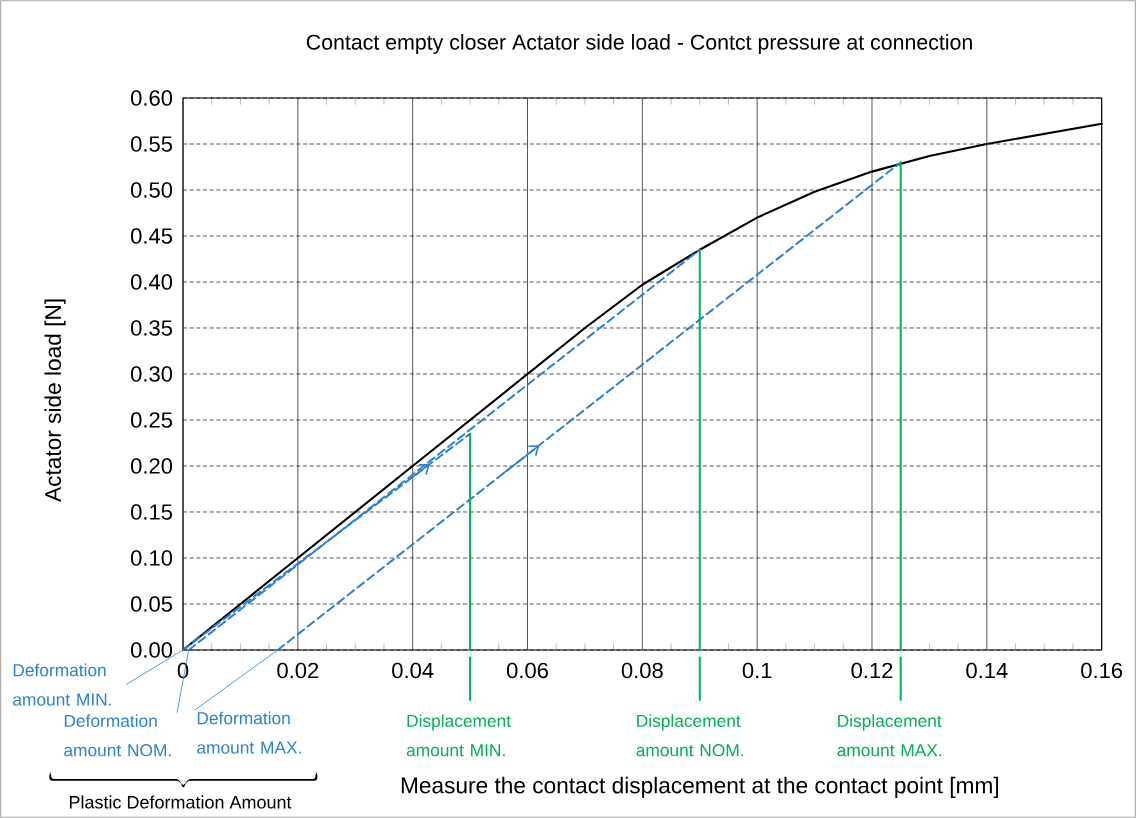 This screenshot has width=1136, height=818. I want to click on y-tick-label: 0.30, so click(152, 374).